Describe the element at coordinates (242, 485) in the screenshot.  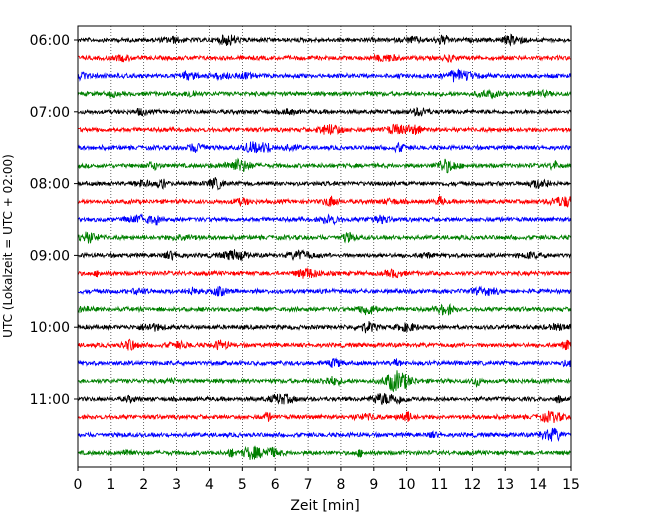
I see `x-tick-label: 5` at that location.